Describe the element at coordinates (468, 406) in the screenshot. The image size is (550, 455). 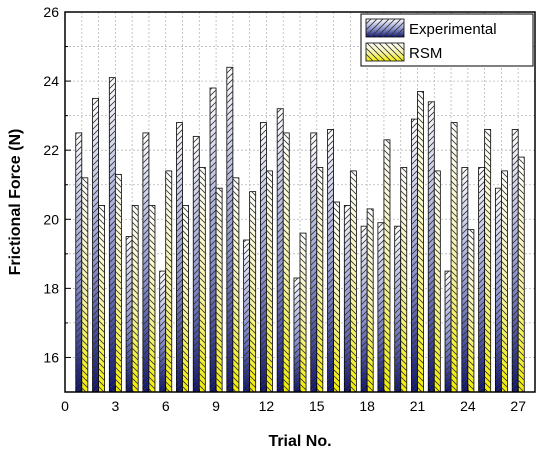
I see `x-tick-label: 24` at that location.